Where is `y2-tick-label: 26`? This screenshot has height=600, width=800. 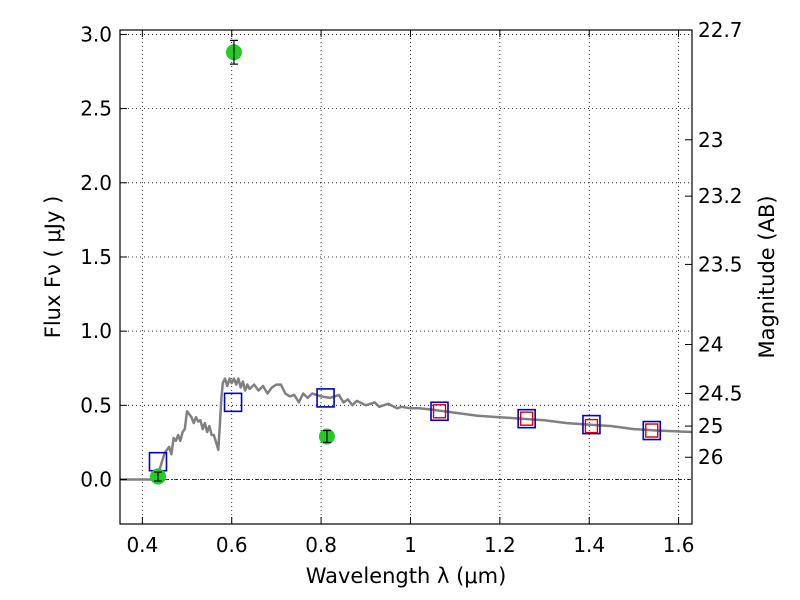 y2-tick-label: 26 is located at coordinates (710, 457).